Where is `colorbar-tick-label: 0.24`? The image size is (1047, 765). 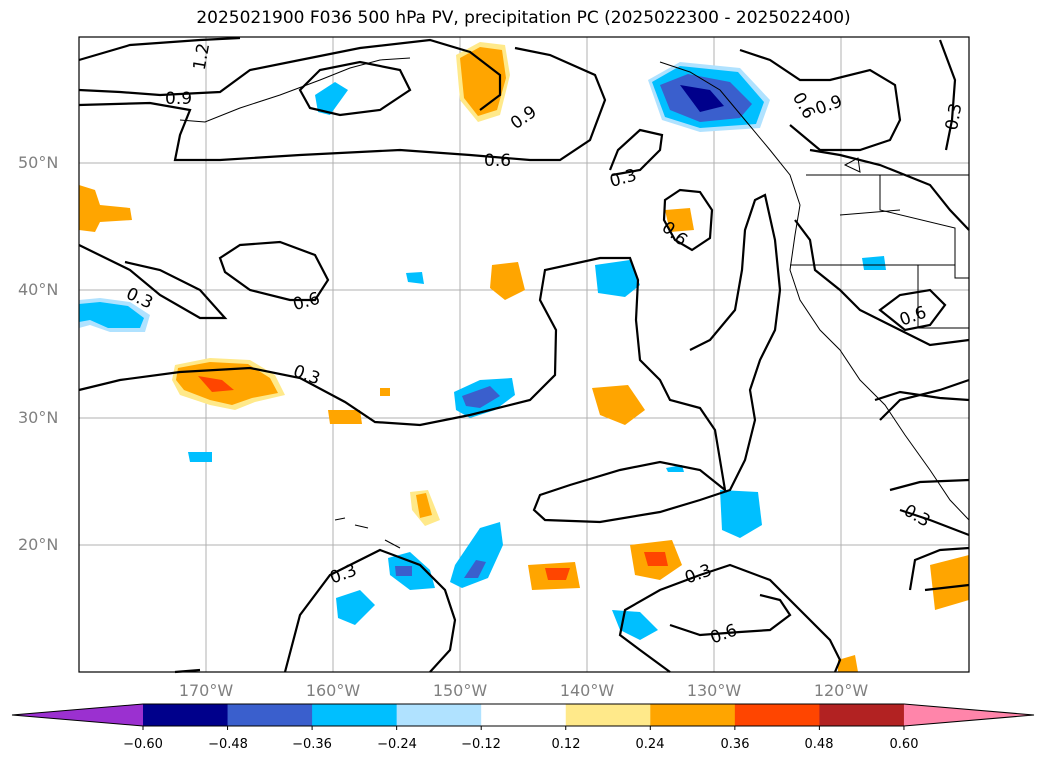
colorbar-tick-label: 0.24 is located at coordinates (650, 744).